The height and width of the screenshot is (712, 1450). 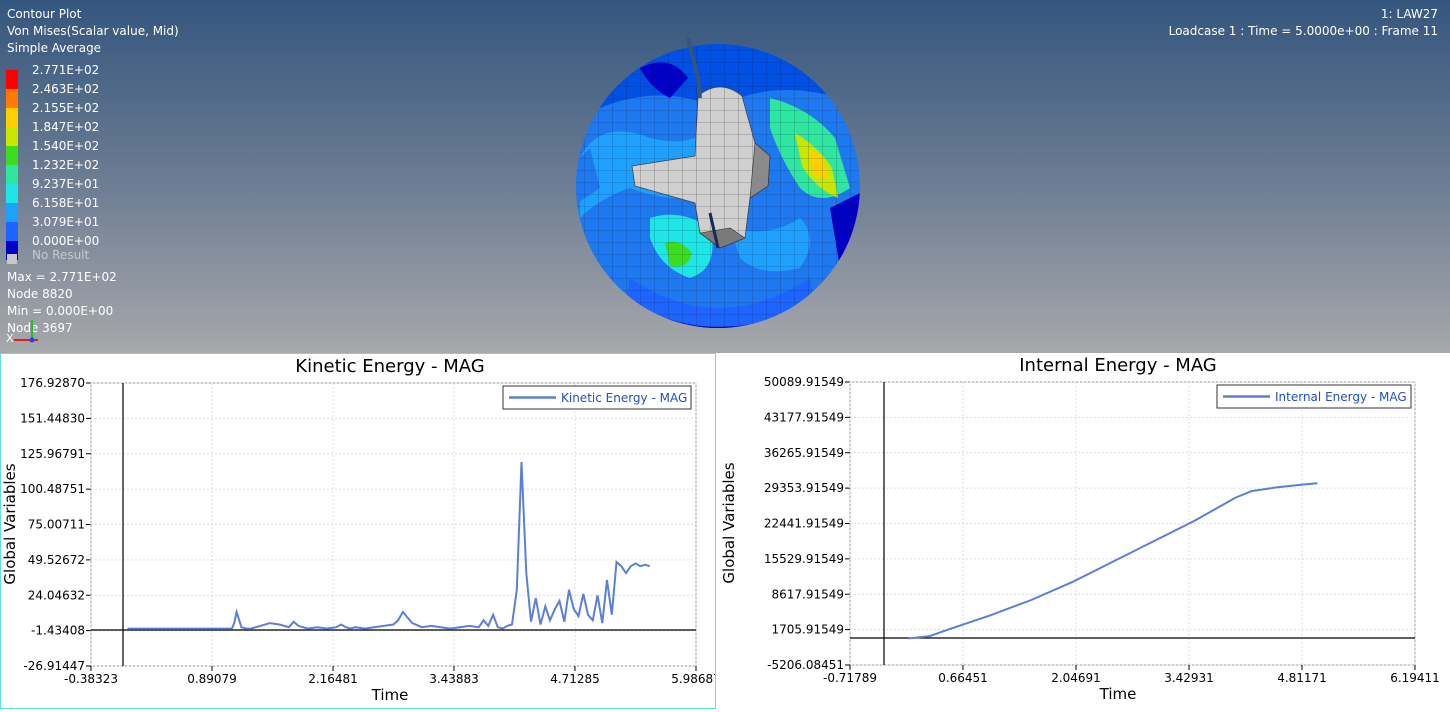 What do you see at coordinates (804, 417) in the screenshot?
I see `y-tick-label: 43177.91549` at bounding box center [804, 417].